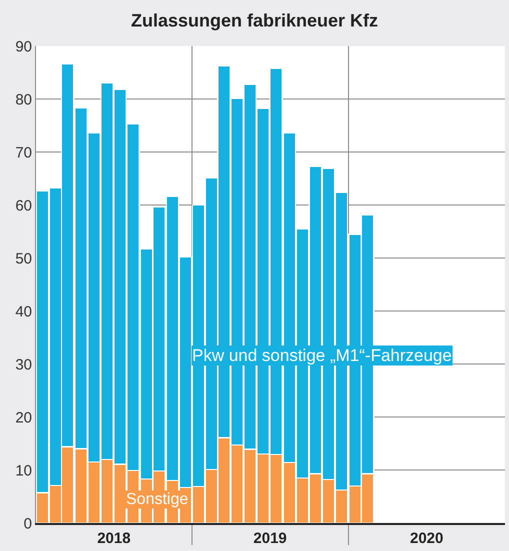 This screenshot has height=551, width=509. Describe the element at coordinates (23, 417) in the screenshot. I see `y-tick-label: 20` at that location.